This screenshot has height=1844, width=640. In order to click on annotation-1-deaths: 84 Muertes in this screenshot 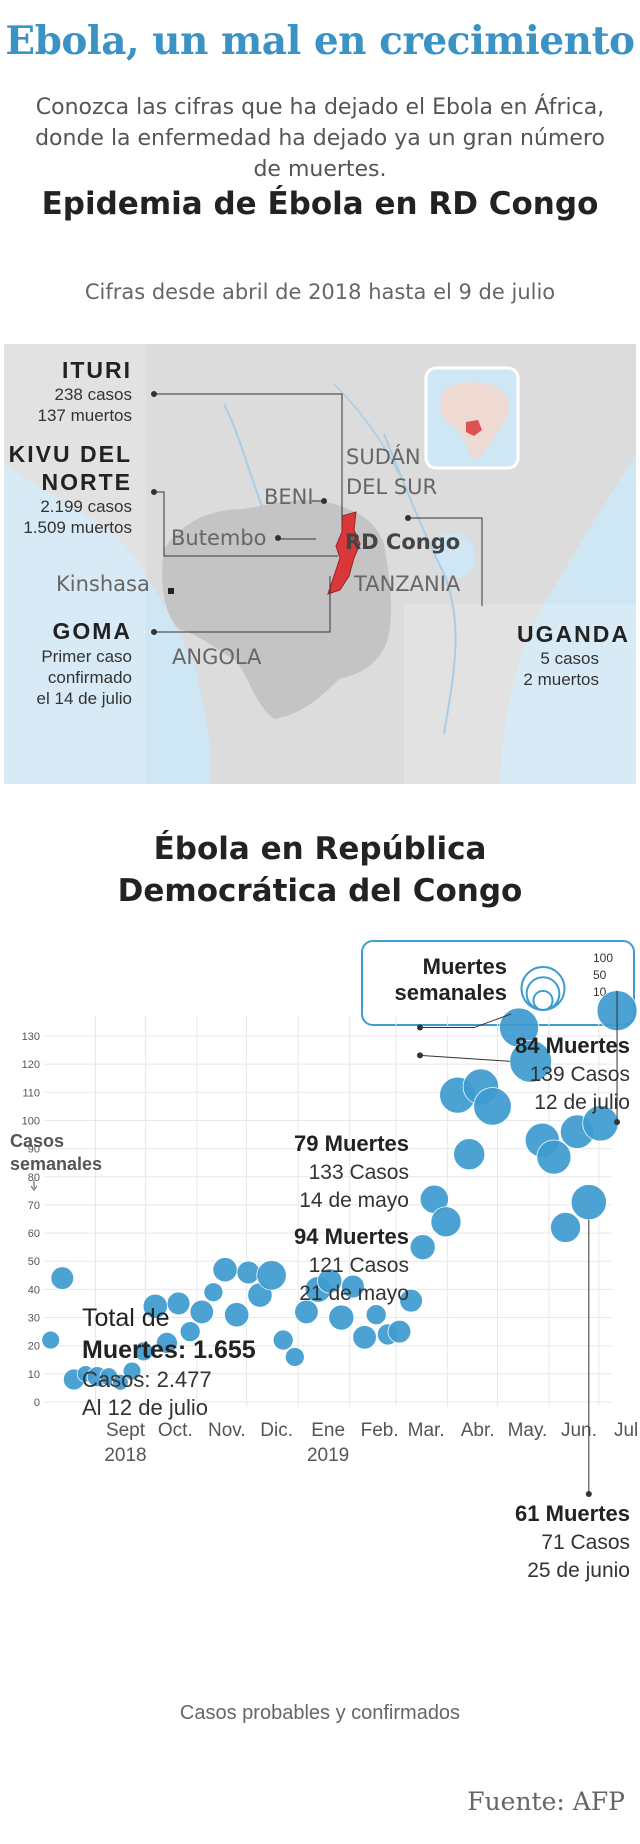, I will do `click(572, 1045)`.